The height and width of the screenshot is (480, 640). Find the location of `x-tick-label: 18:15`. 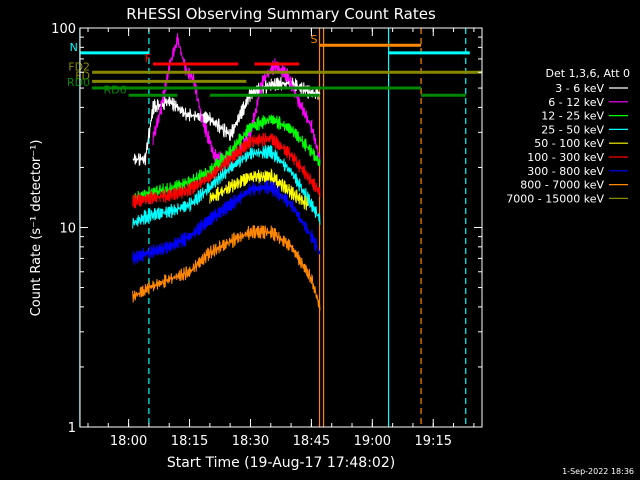

x-tick-label: 18:15 is located at coordinates (189, 441).